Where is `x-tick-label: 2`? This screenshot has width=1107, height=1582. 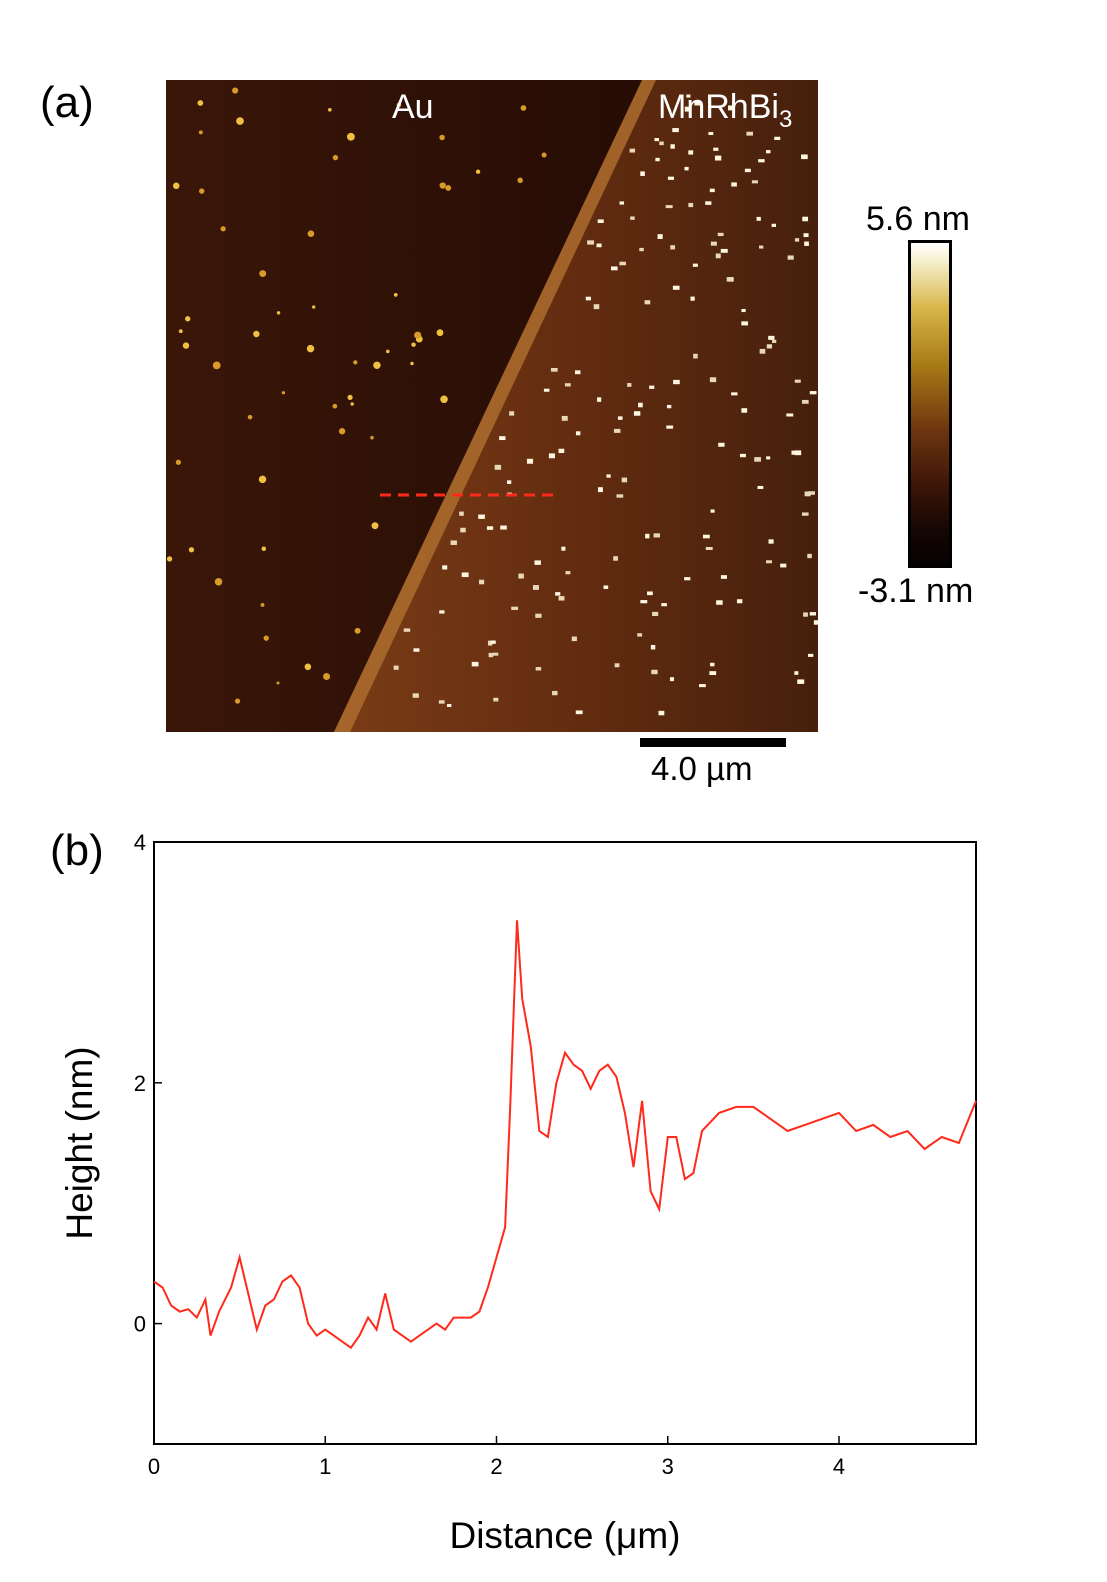 x-tick-label: 2 is located at coordinates (496, 1466).